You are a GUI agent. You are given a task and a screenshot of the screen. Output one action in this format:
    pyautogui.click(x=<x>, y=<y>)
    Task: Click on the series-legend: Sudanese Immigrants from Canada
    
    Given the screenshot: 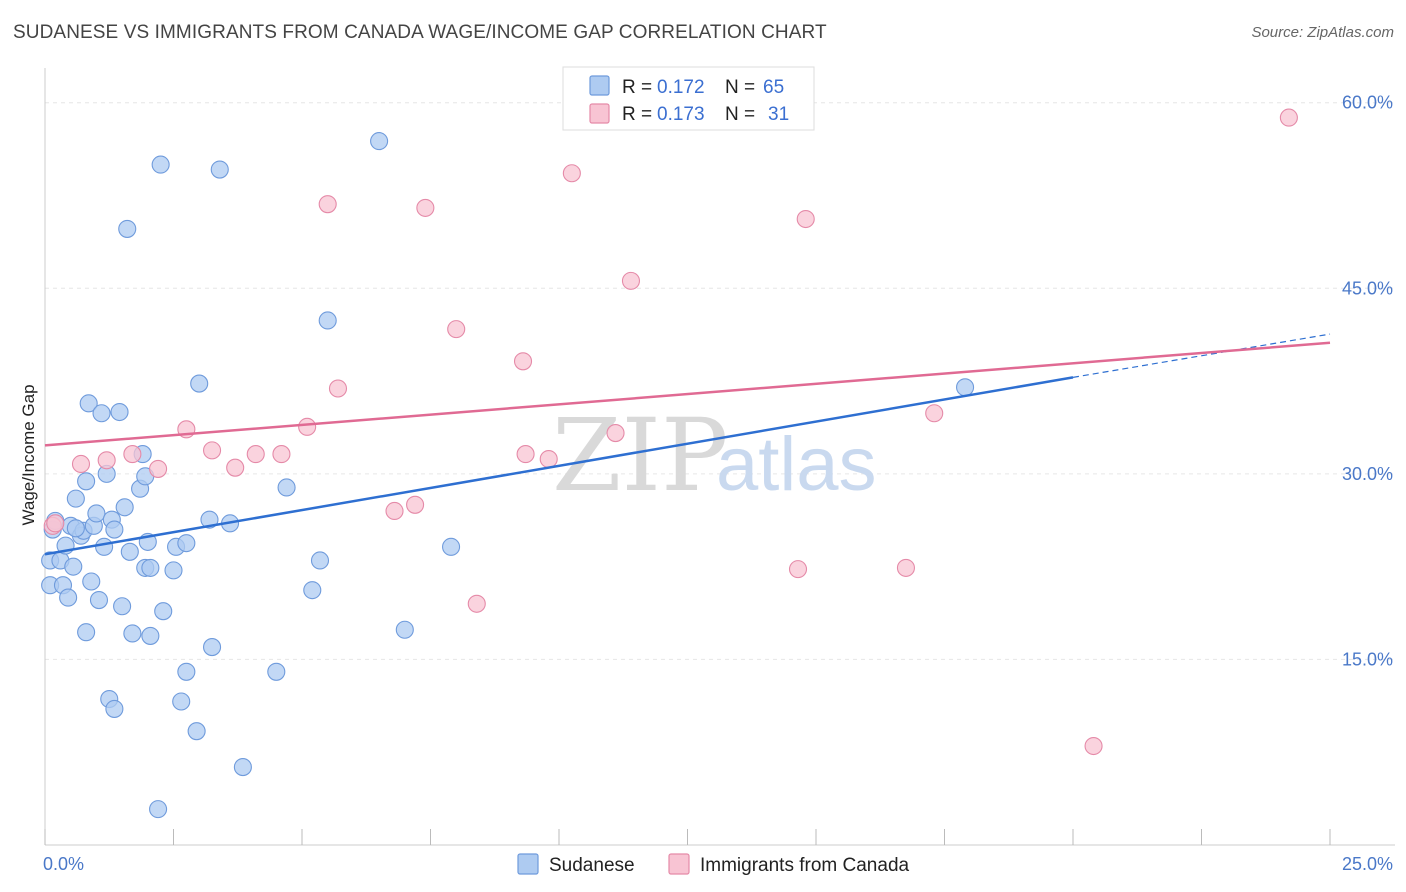 What is the action you would take?
    pyautogui.click(x=713, y=864)
    